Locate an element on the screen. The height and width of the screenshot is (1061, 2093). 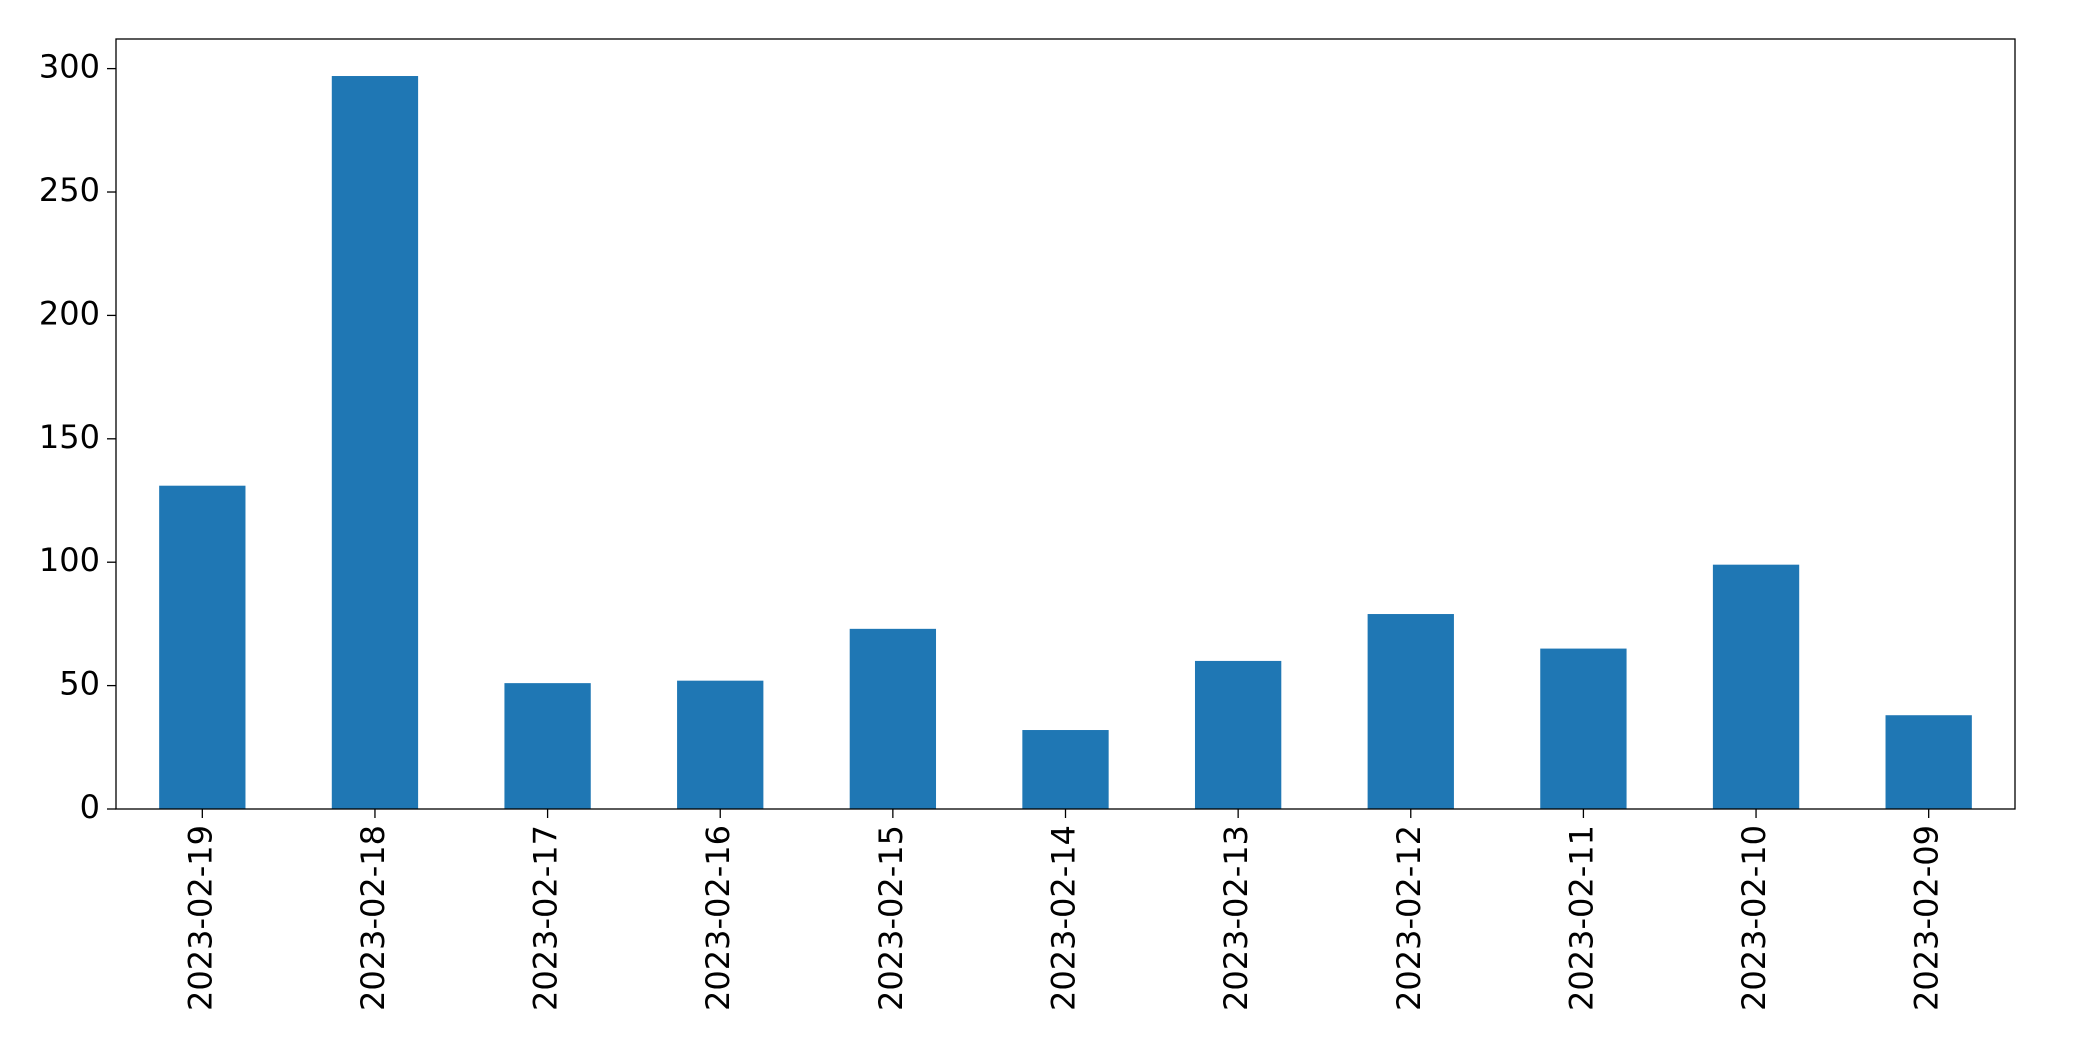
y-tick-label: 0 is located at coordinates (90, 807).